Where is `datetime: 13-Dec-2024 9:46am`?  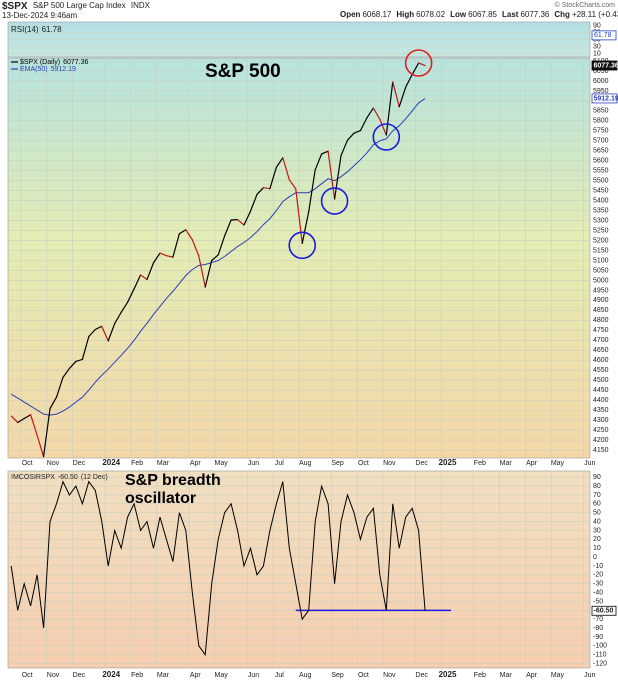 datetime: 13-Dec-2024 9:46am is located at coordinates (39, 15).